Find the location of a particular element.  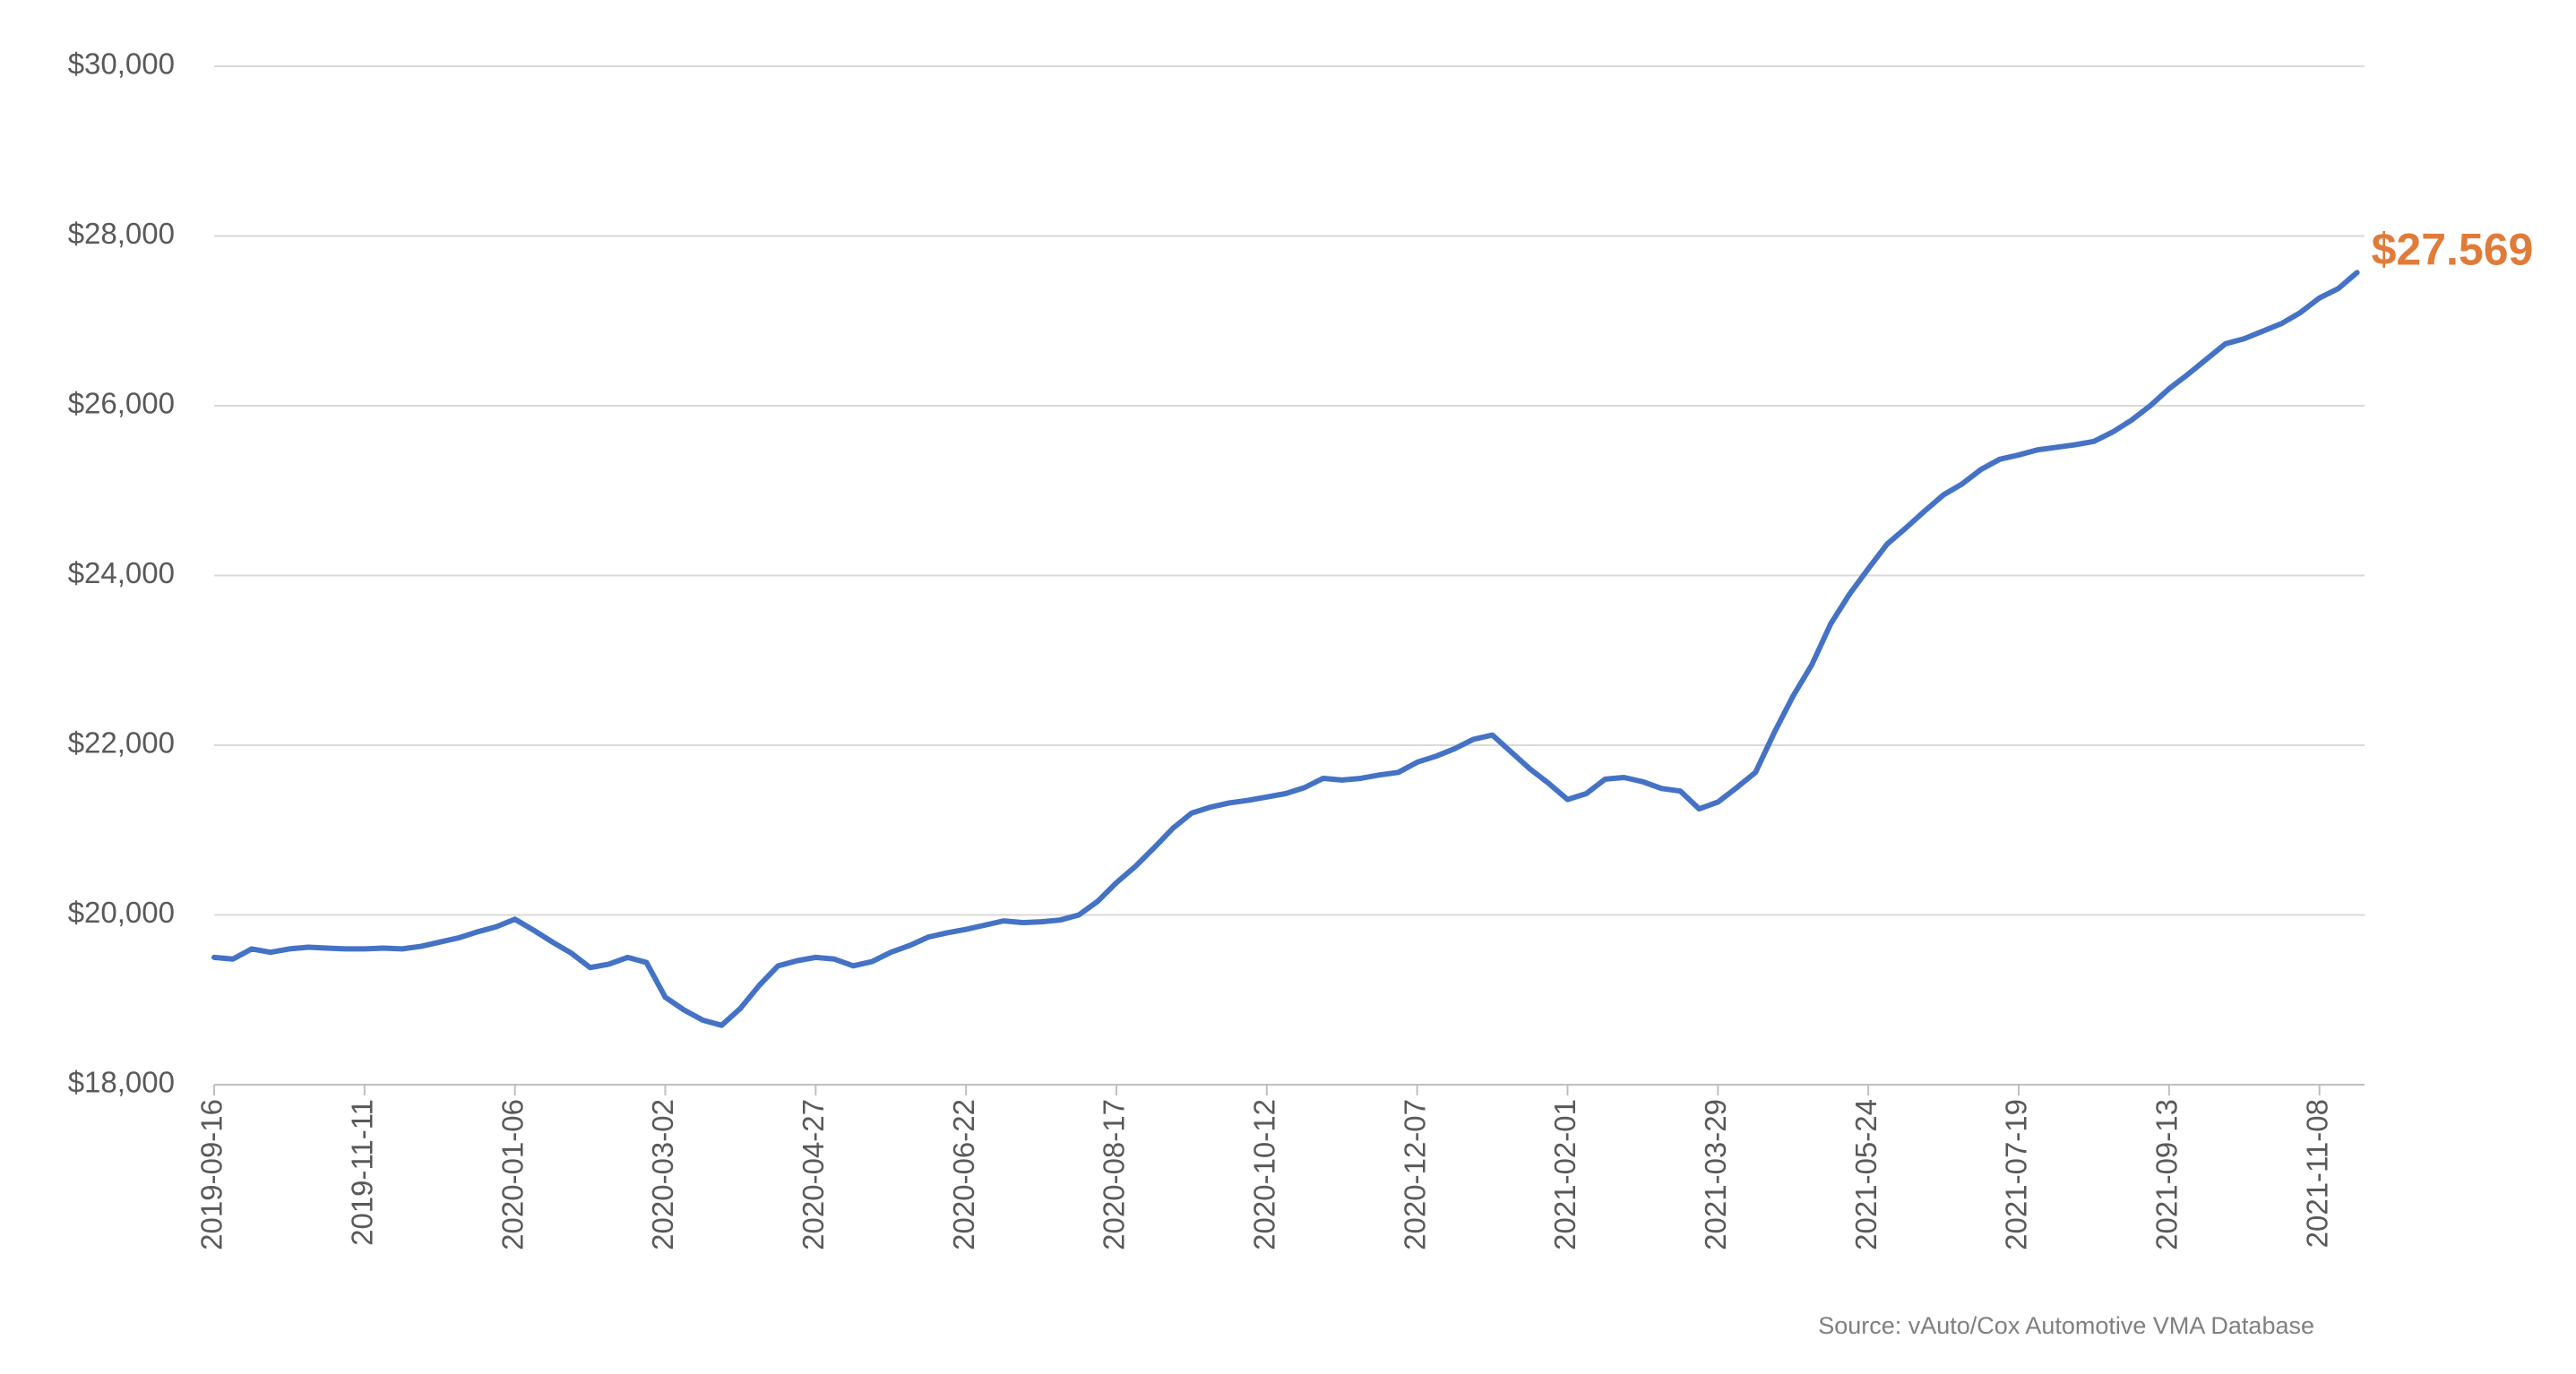

y-tick-label: $20,000 is located at coordinates (122, 912).